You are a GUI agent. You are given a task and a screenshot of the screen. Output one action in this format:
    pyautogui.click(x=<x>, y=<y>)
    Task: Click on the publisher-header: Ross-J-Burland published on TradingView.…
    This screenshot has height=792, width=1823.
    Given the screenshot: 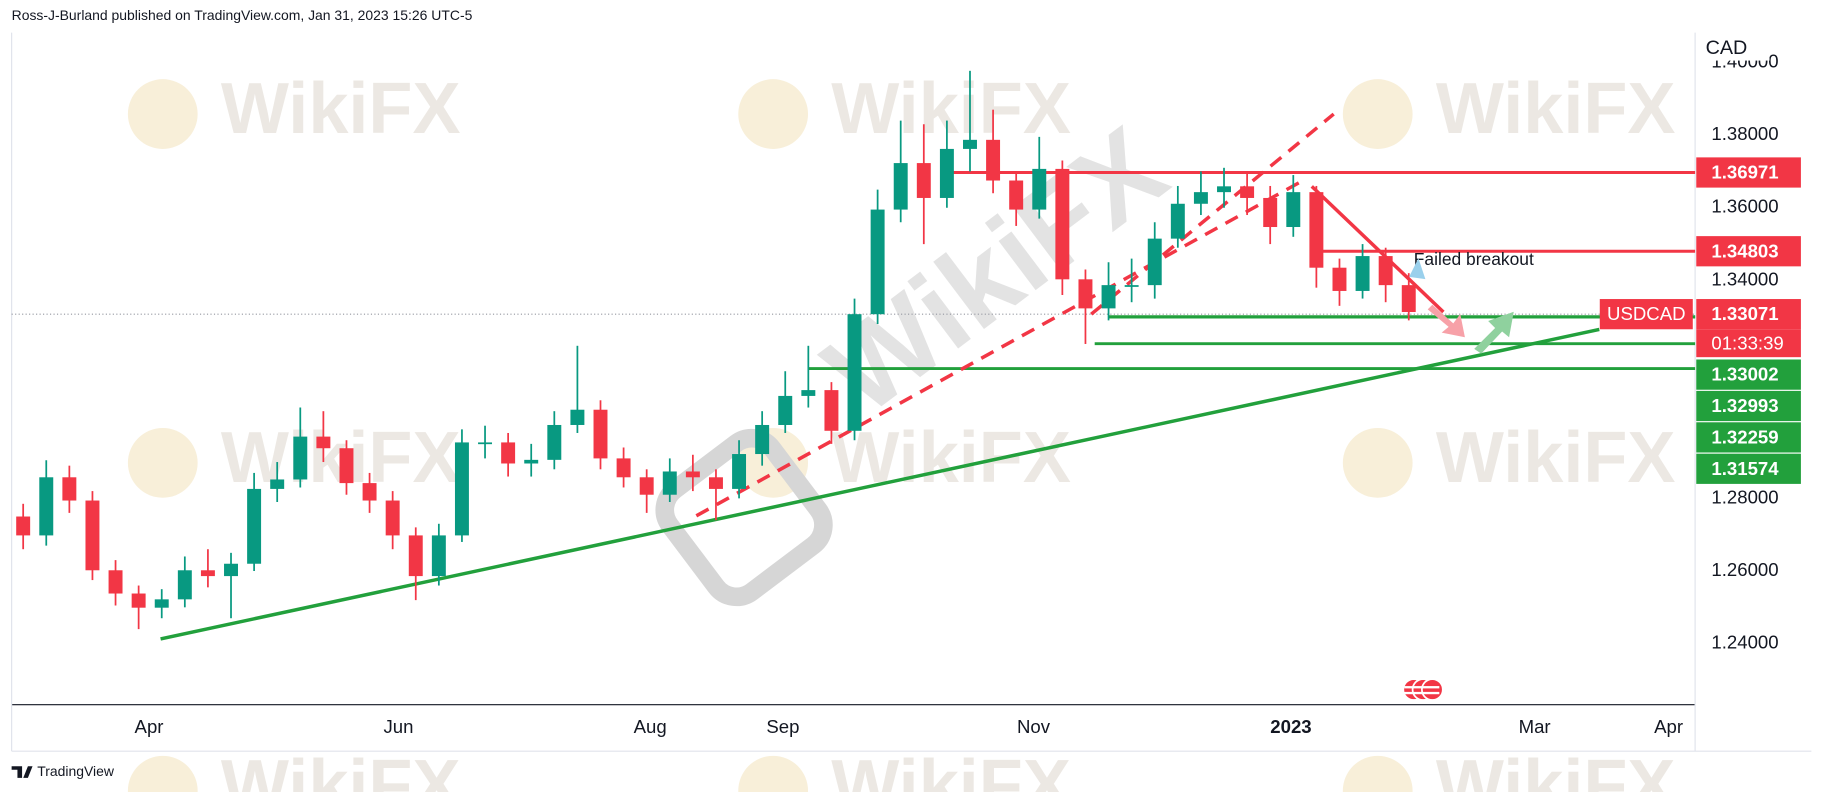 What is the action you would take?
    pyautogui.click(x=242, y=15)
    